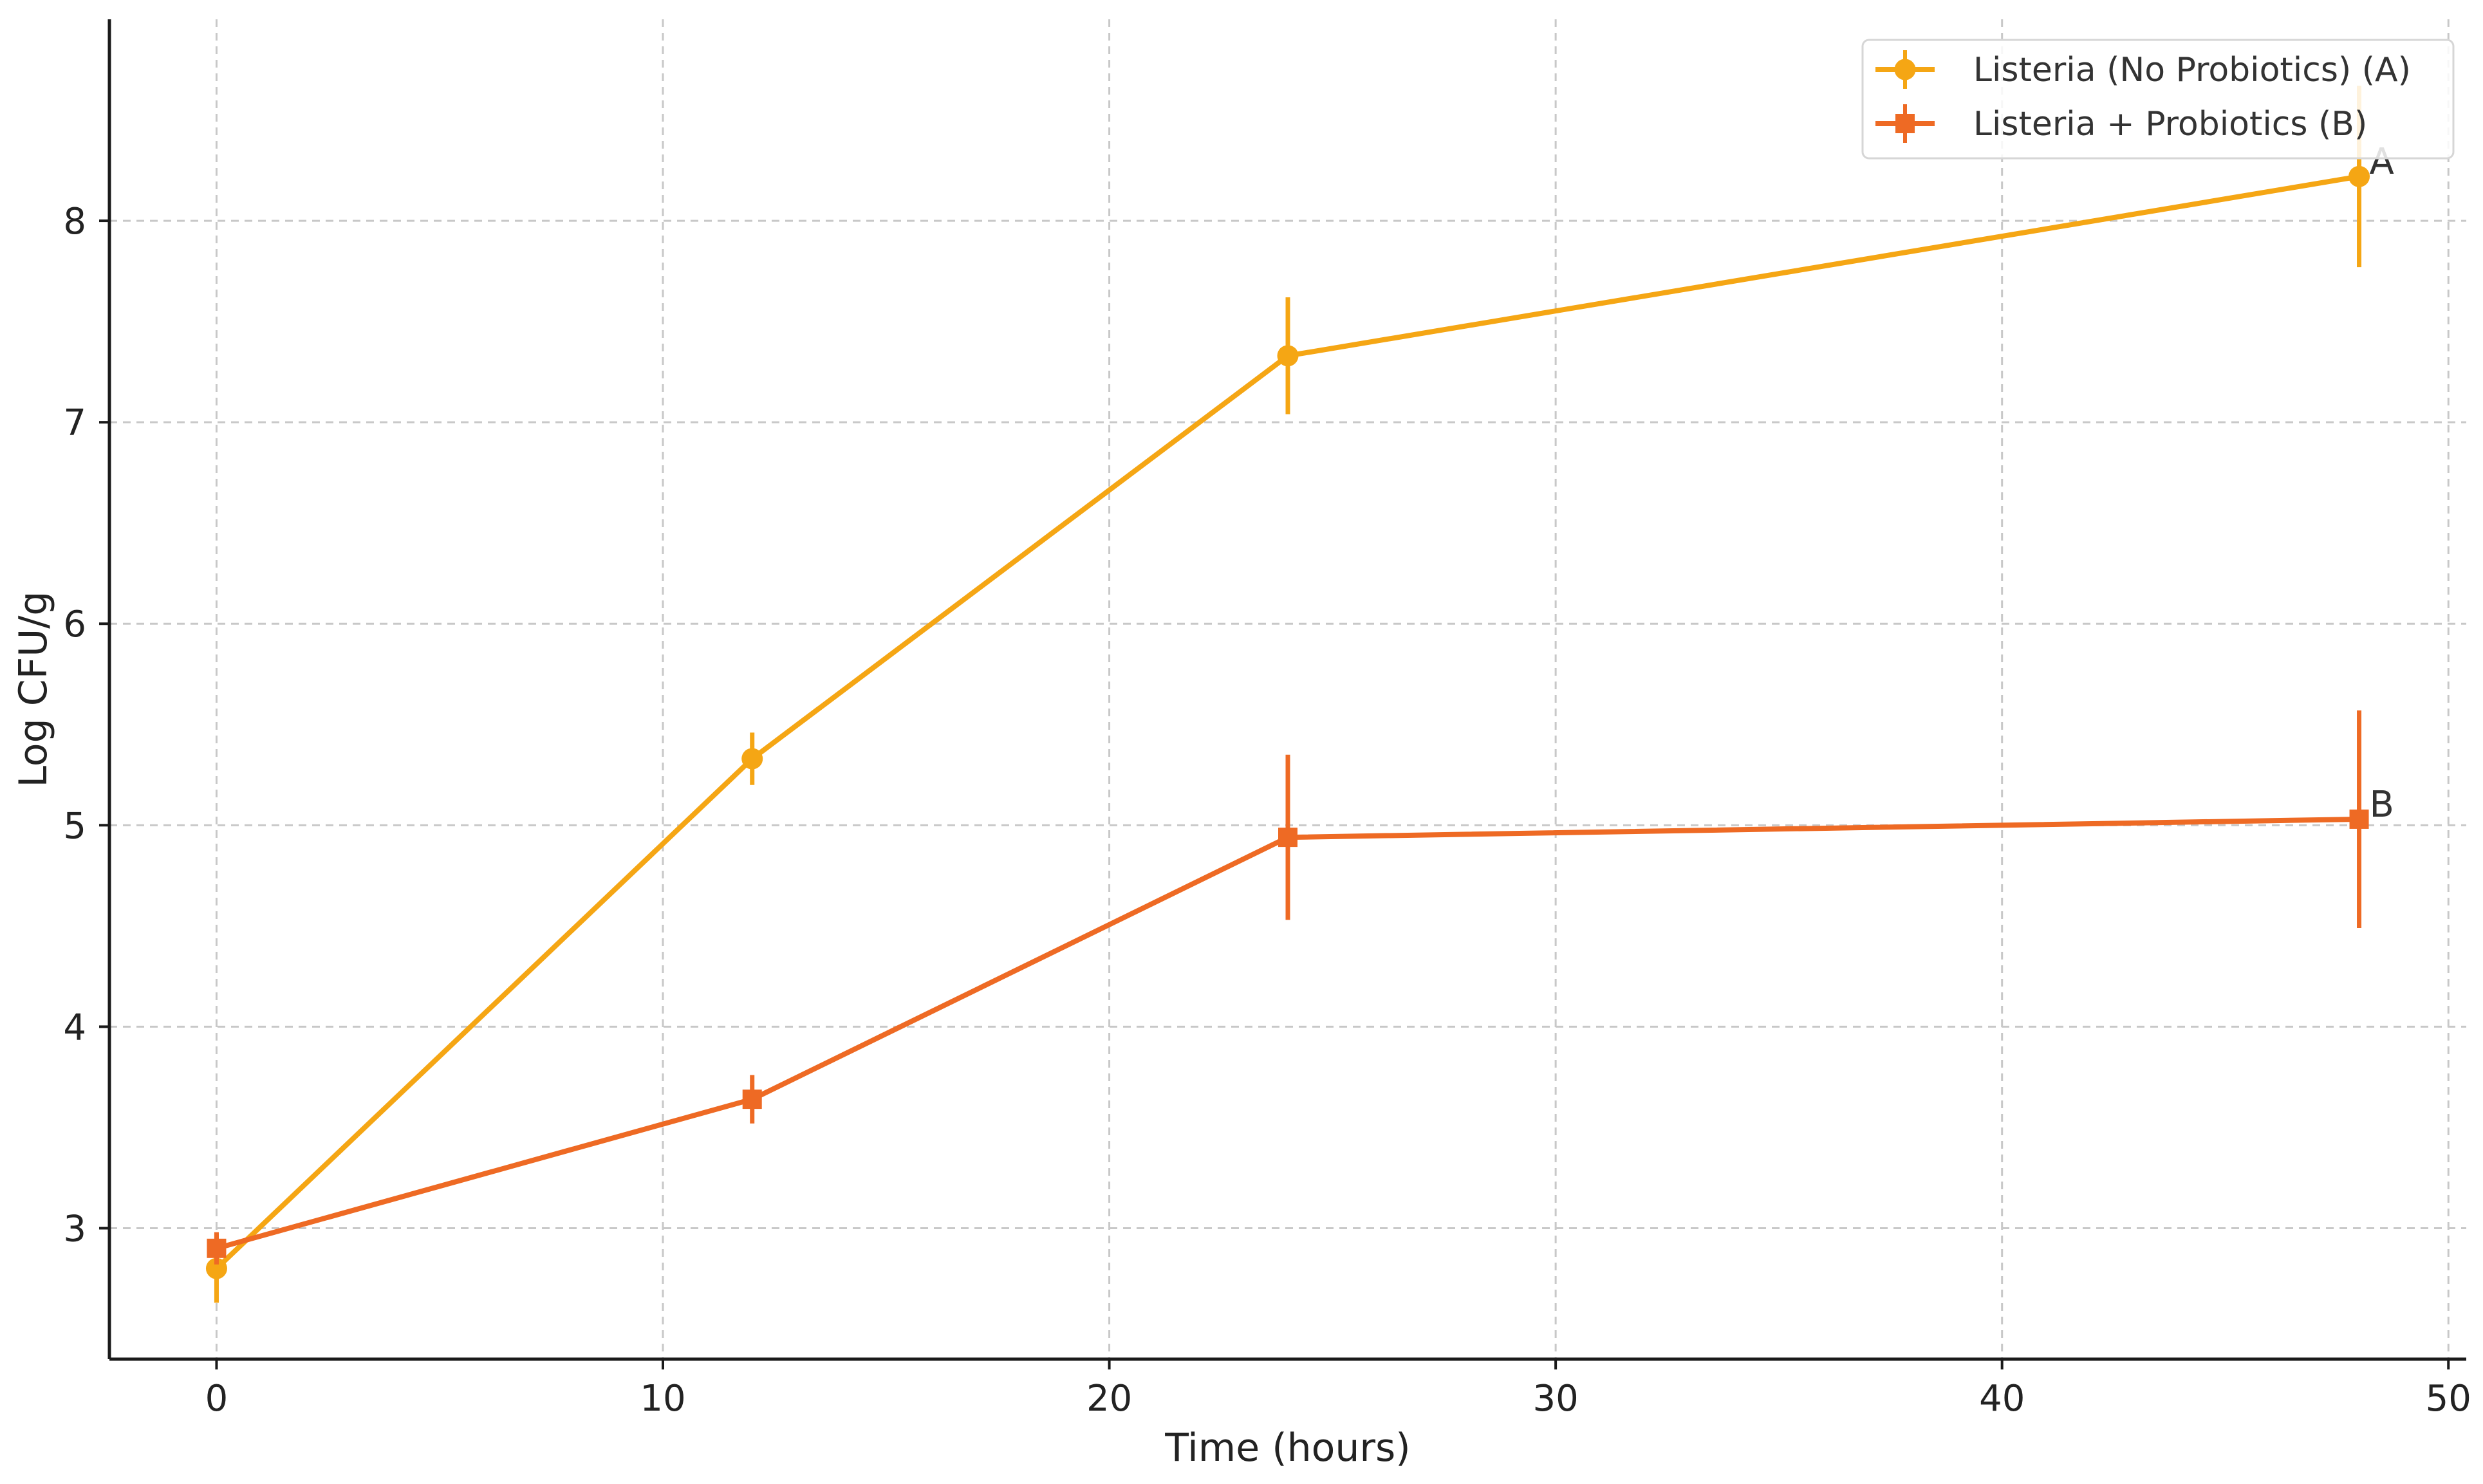 The width and height of the screenshot is (2483, 1484). Describe the element at coordinates (74, 222) in the screenshot. I see `y-tick-label: 8` at that location.